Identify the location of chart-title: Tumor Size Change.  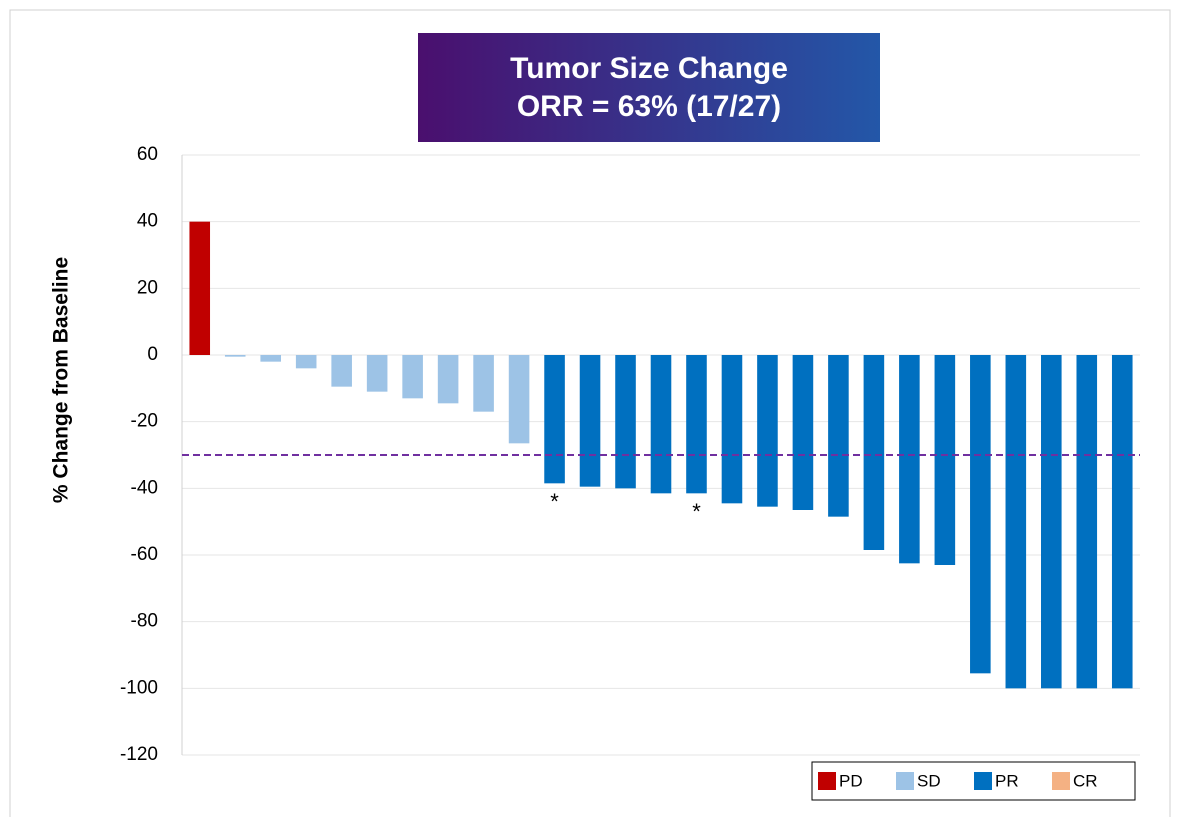
(649, 68).